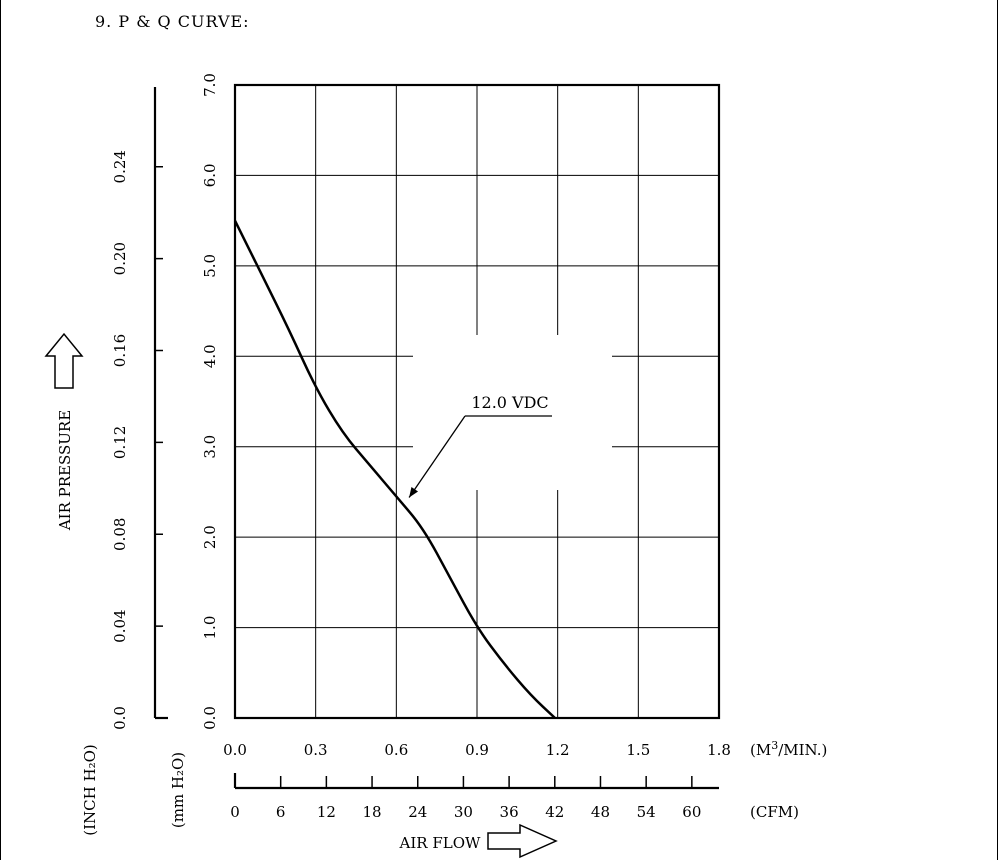 The height and width of the screenshot is (860, 1000). What do you see at coordinates (440, 843) in the screenshot?
I see `x-axis-title: AIR FLOW` at bounding box center [440, 843].